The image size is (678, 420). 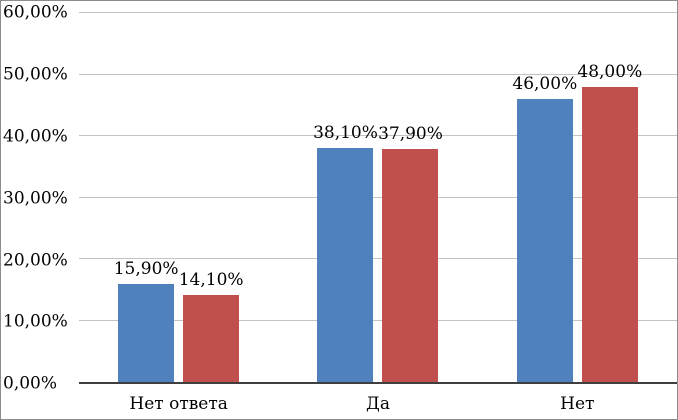 I want to click on y-axis-tick-label: 30,00%, so click(x=35, y=198).